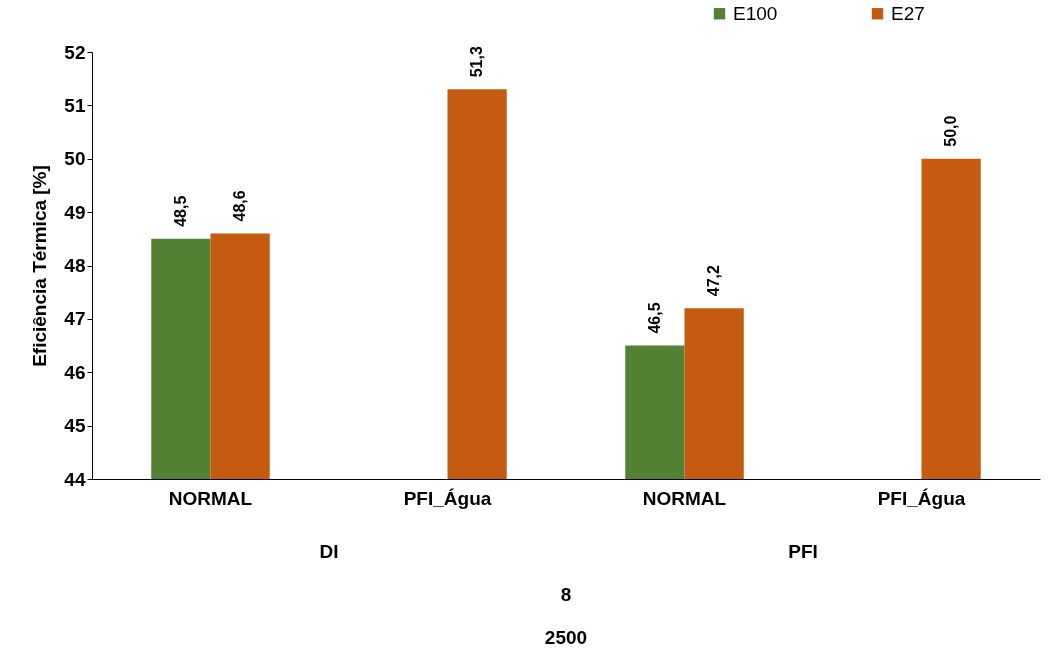 The image size is (1062, 648). I want to click on data-label: 48,5, so click(180, 211).